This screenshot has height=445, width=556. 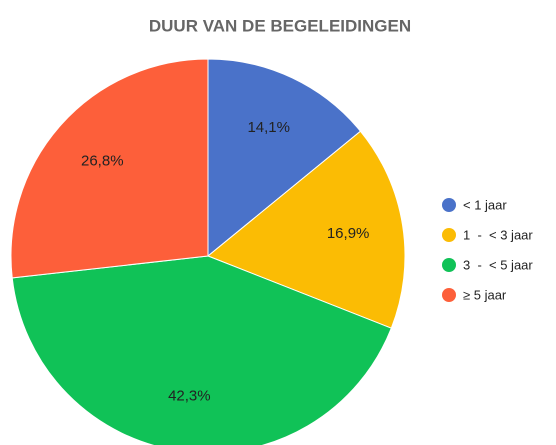 What do you see at coordinates (284, 158) in the screenshot?
I see `pie-slice` at bounding box center [284, 158].